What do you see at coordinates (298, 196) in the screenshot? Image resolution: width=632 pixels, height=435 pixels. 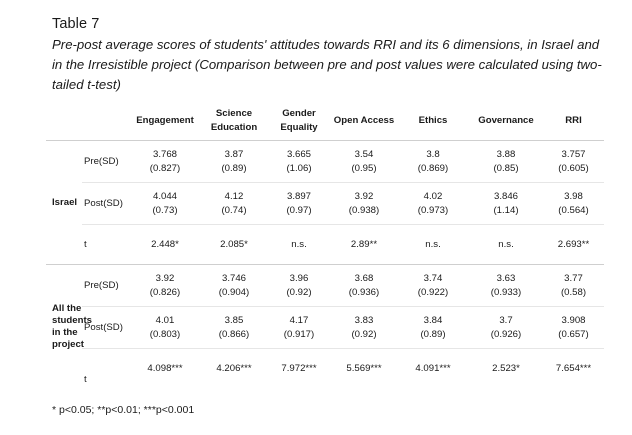 I see `cell-value: 3.897` at bounding box center [298, 196].